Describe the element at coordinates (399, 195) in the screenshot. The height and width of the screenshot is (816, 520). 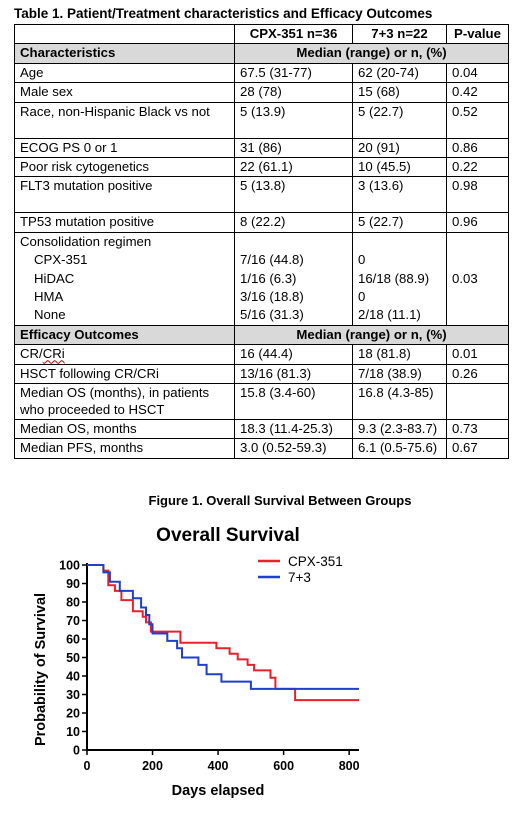
I see `seven-value: 3 (13.6)` at that location.